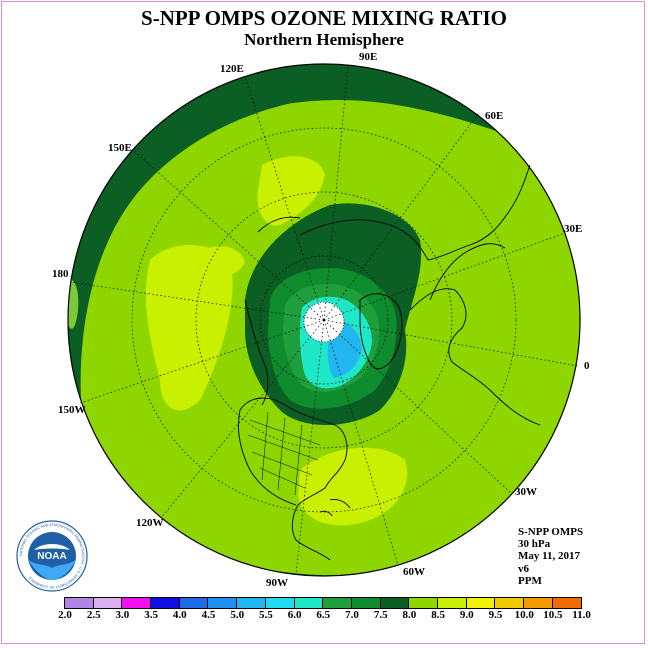 The width and height of the screenshot is (648, 648). Describe the element at coordinates (414, 572) in the screenshot. I see `lon-label-60w: 60W` at that location.